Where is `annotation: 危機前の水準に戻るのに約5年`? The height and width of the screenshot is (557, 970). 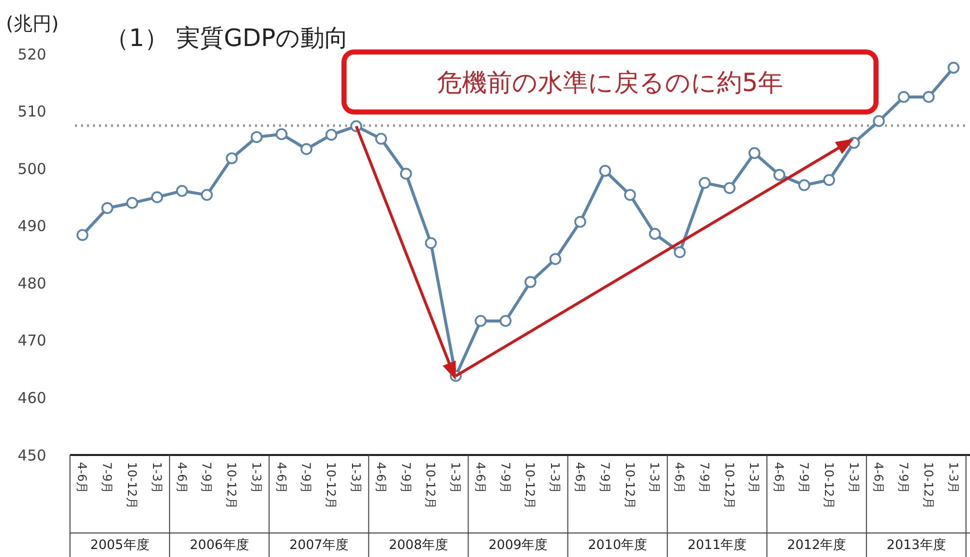
annotation: 危機前の水準に戻るのに約5年 is located at coordinates (610, 82).